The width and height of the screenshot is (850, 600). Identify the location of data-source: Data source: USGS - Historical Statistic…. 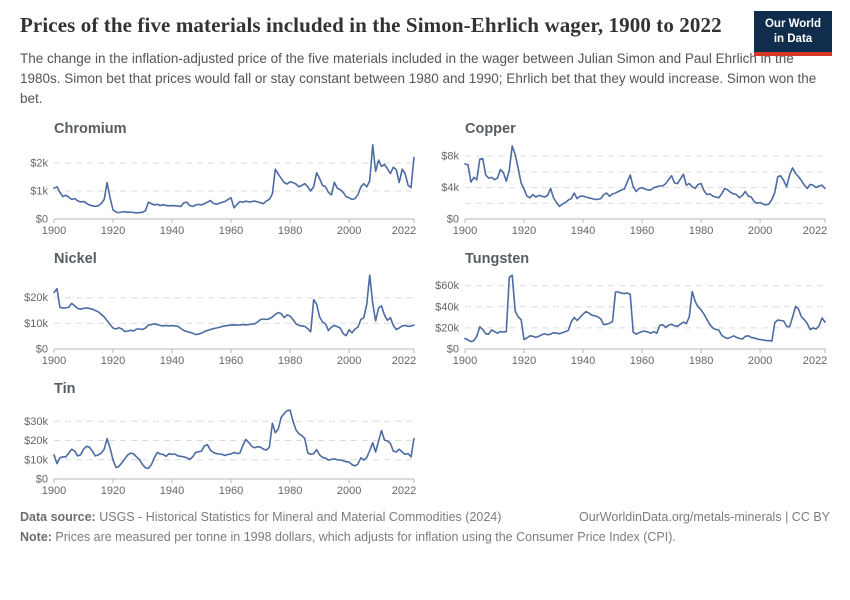
(260, 517).